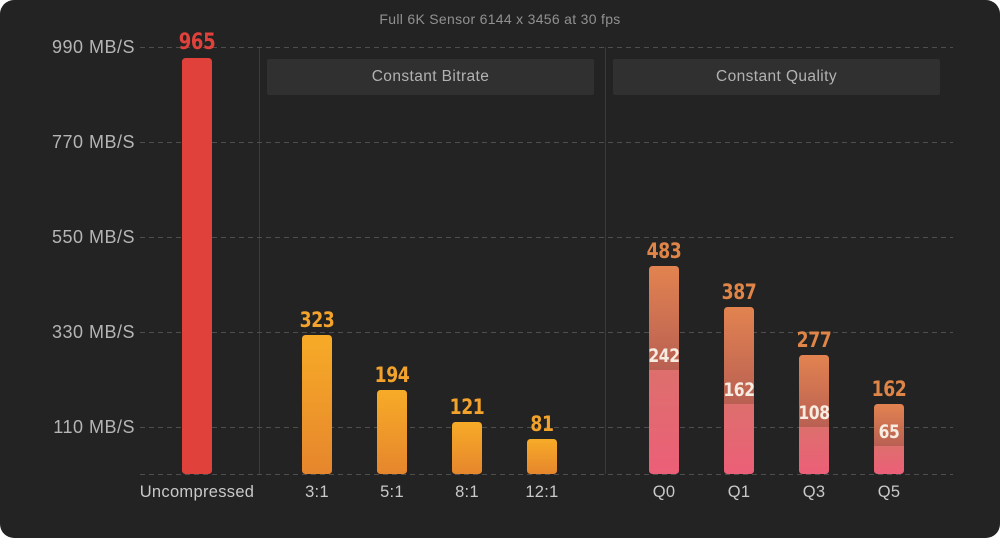 Image resolution: width=1000 pixels, height=538 pixels. Describe the element at coordinates (889, 492) in the screenshot. I see `x-axis-label: Q5` at that location.